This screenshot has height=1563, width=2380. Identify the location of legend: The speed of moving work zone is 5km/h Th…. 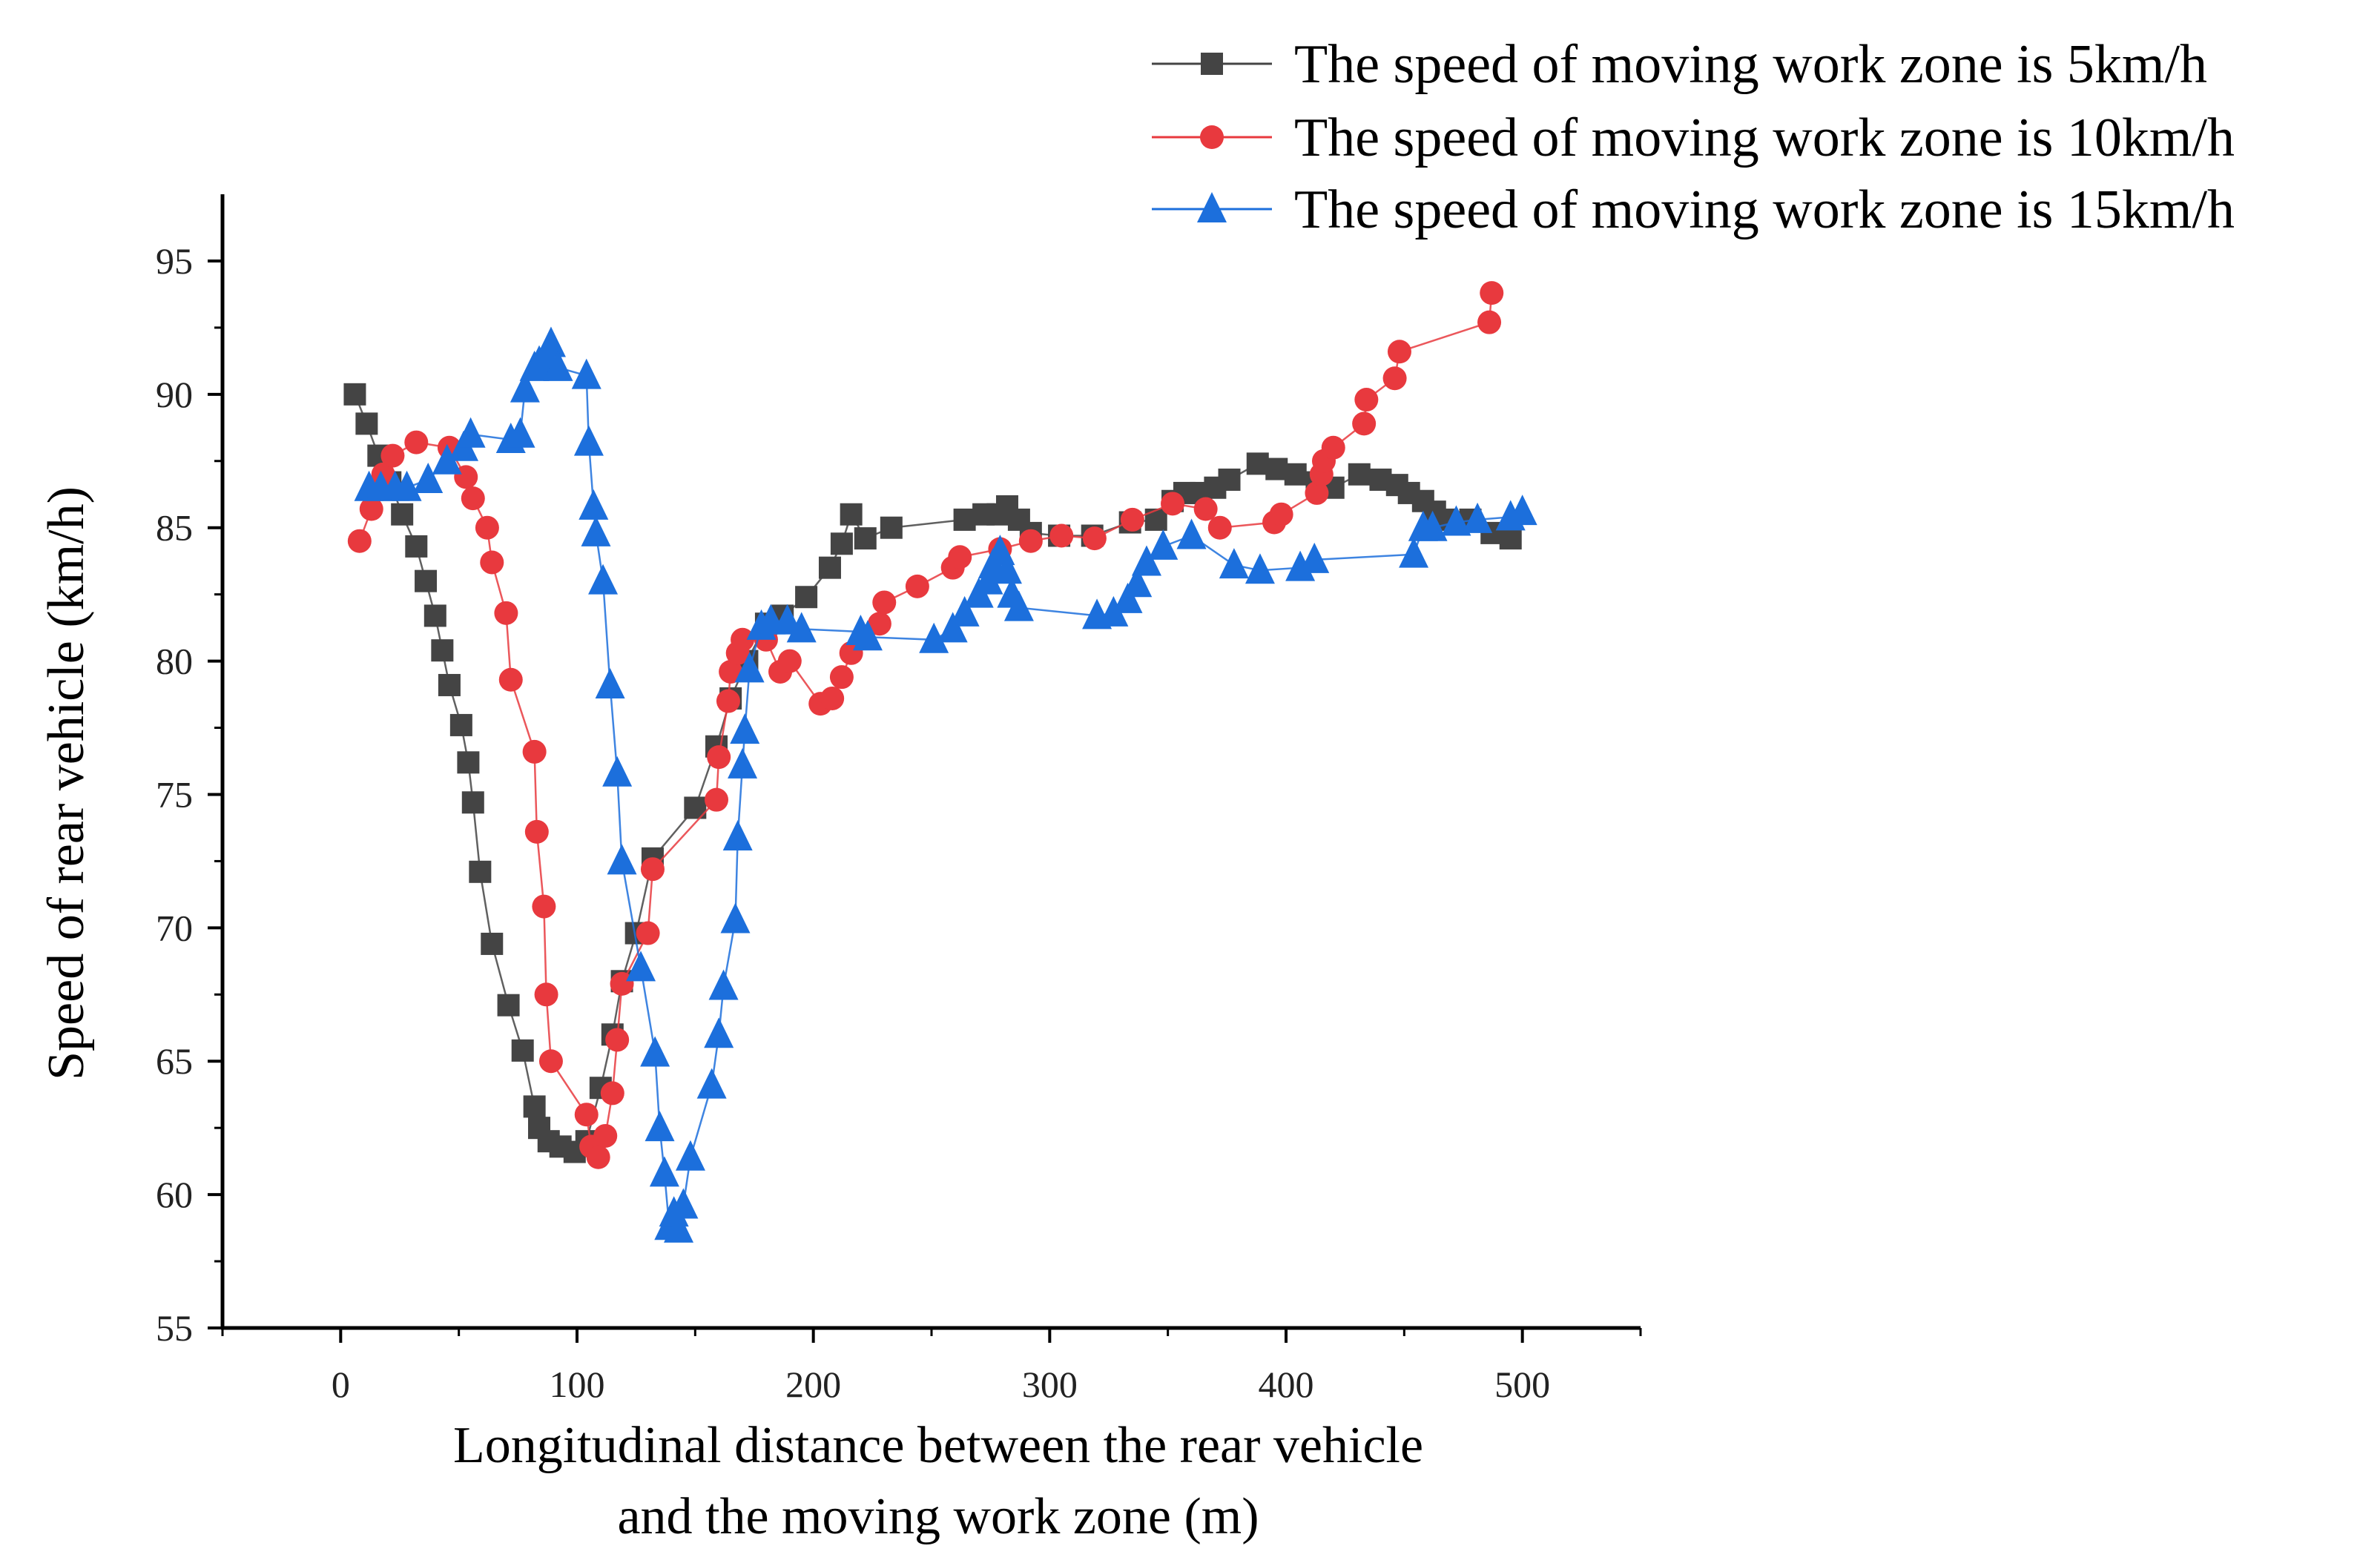
(1694, 137).